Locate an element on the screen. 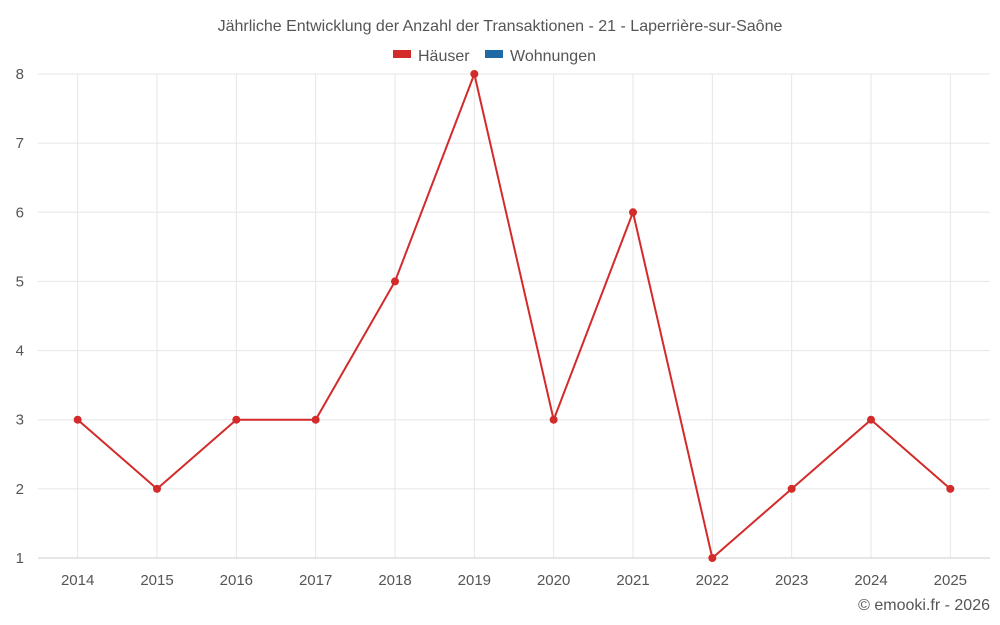 The image size is (1000, 625). x-tick-label: 2021 is located at coordinates (632, 580).